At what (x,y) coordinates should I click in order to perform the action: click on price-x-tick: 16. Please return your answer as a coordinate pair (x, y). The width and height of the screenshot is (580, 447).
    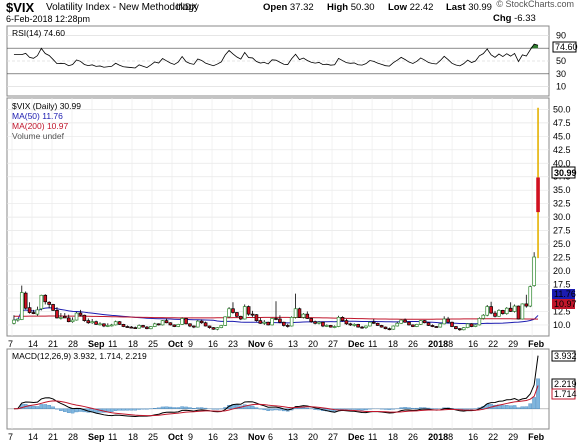
    Looking at the image, I should click on (473, 344).